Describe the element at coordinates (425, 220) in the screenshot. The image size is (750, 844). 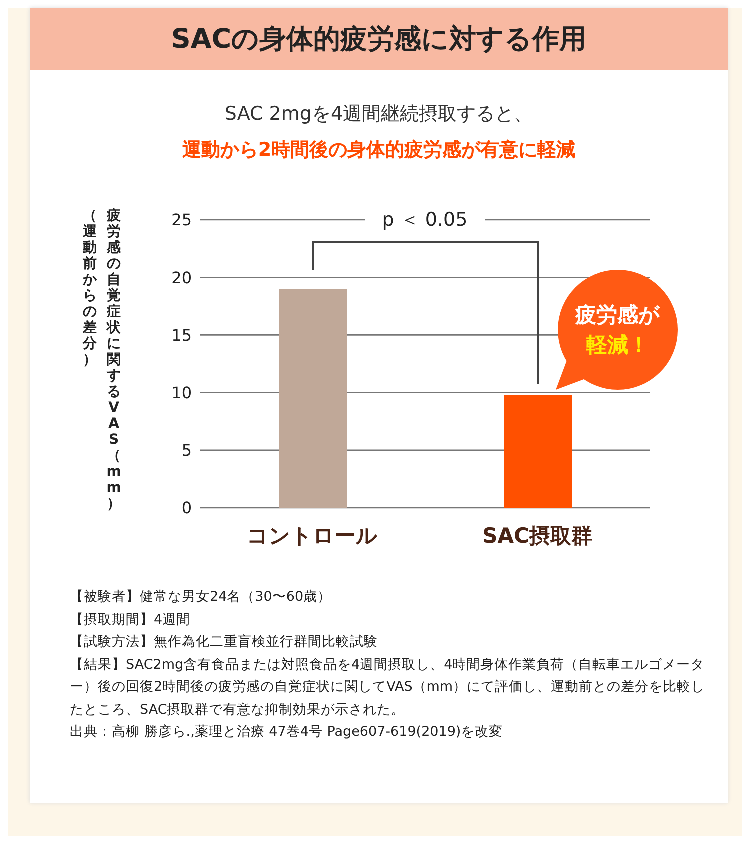
I see `annotation: p ＜ 0.05` at that location.